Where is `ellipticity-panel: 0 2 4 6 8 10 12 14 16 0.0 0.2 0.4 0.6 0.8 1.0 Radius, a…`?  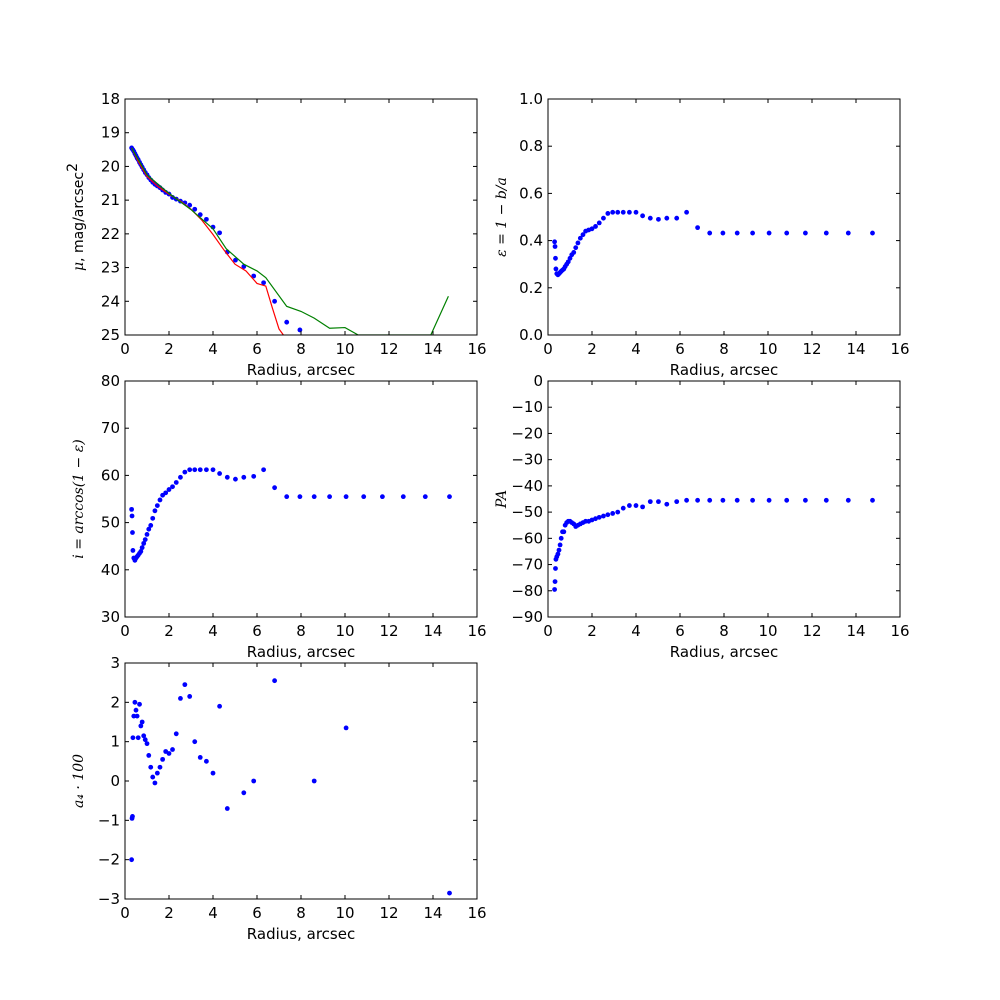
ellipticity-panel: 0 2 4 6 8 10 12 14 16 0.0 0.2 0.4 0.6 0.8 1.0 Radius, a… is located at coordinates (702, 234).